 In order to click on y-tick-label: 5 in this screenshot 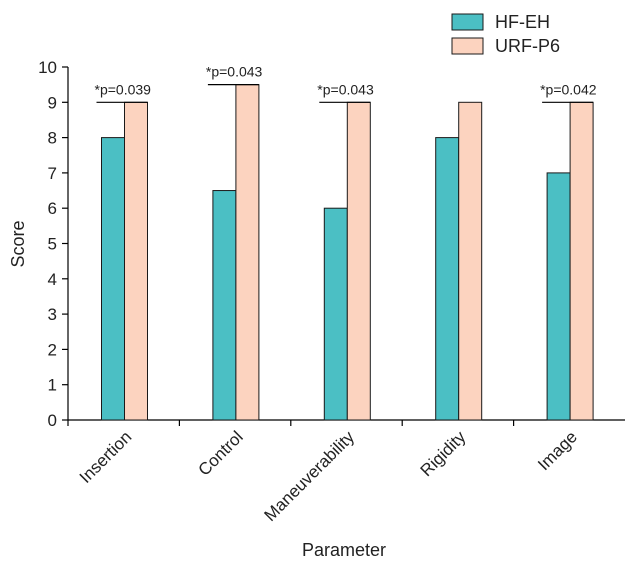, I will do `click(52, 244)`.